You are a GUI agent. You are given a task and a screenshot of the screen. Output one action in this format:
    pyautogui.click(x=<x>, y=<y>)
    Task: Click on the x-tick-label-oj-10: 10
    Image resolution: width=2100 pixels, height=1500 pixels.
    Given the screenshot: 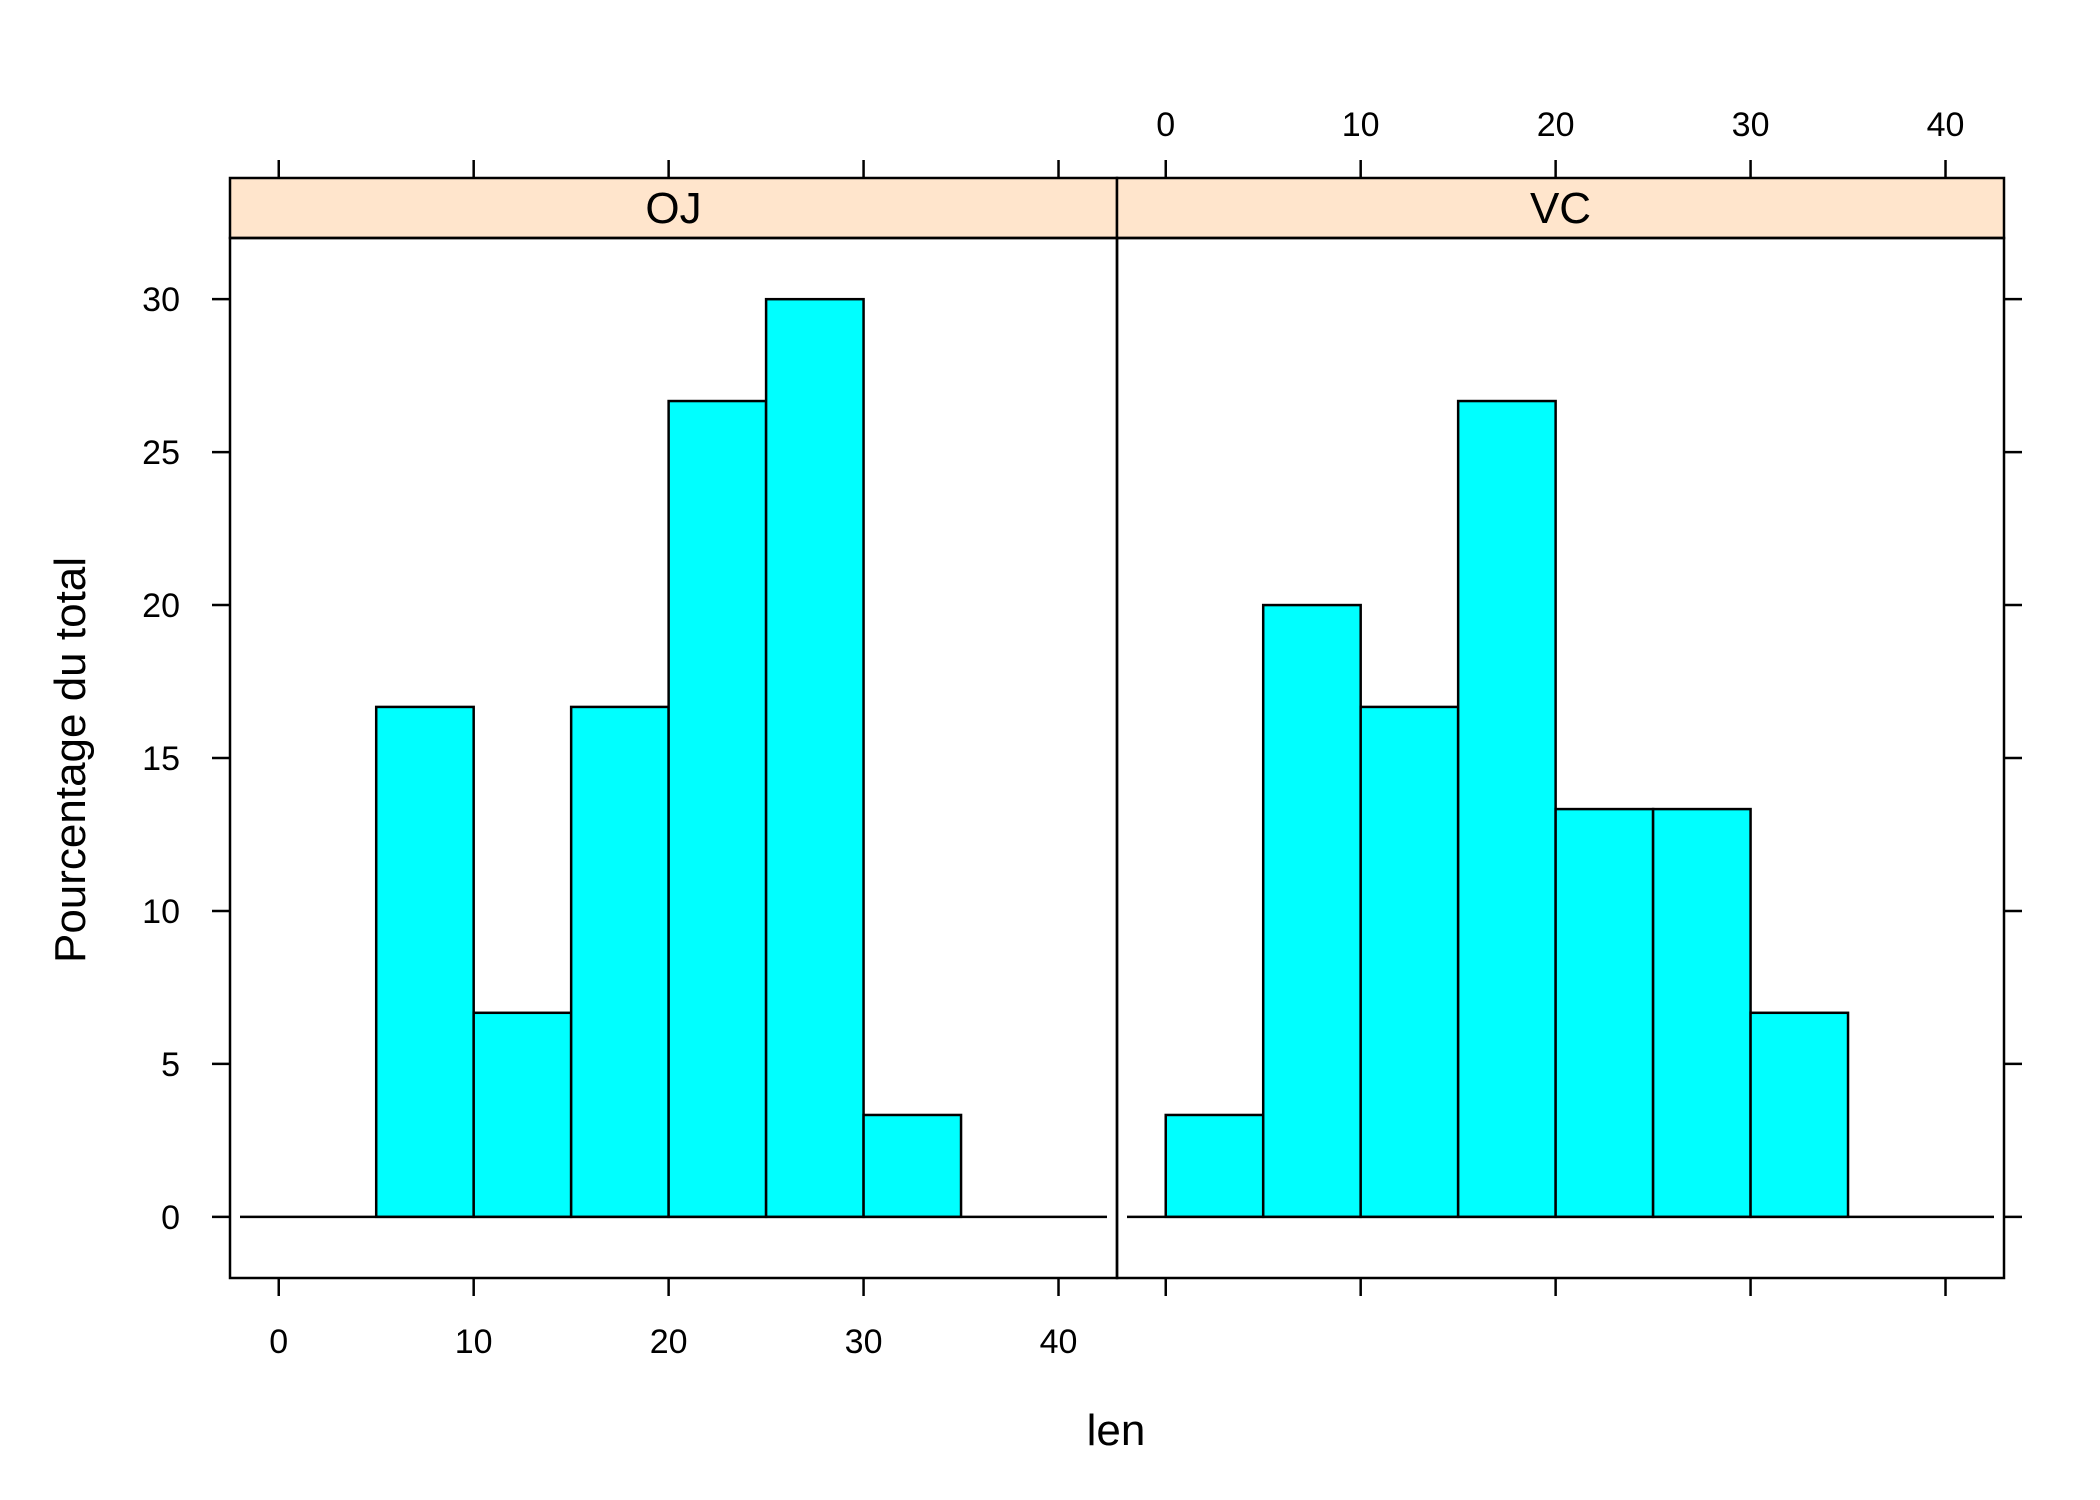 What is the action you would take?
    pyautogui.click(x=474, y=1342)
    